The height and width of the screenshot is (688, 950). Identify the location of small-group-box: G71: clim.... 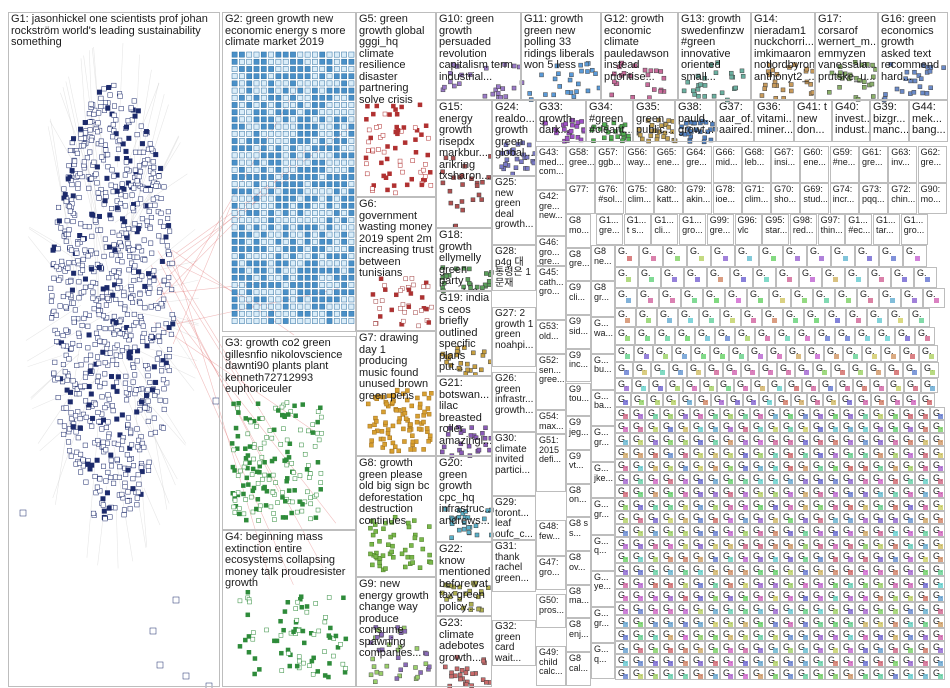
(756, 198).